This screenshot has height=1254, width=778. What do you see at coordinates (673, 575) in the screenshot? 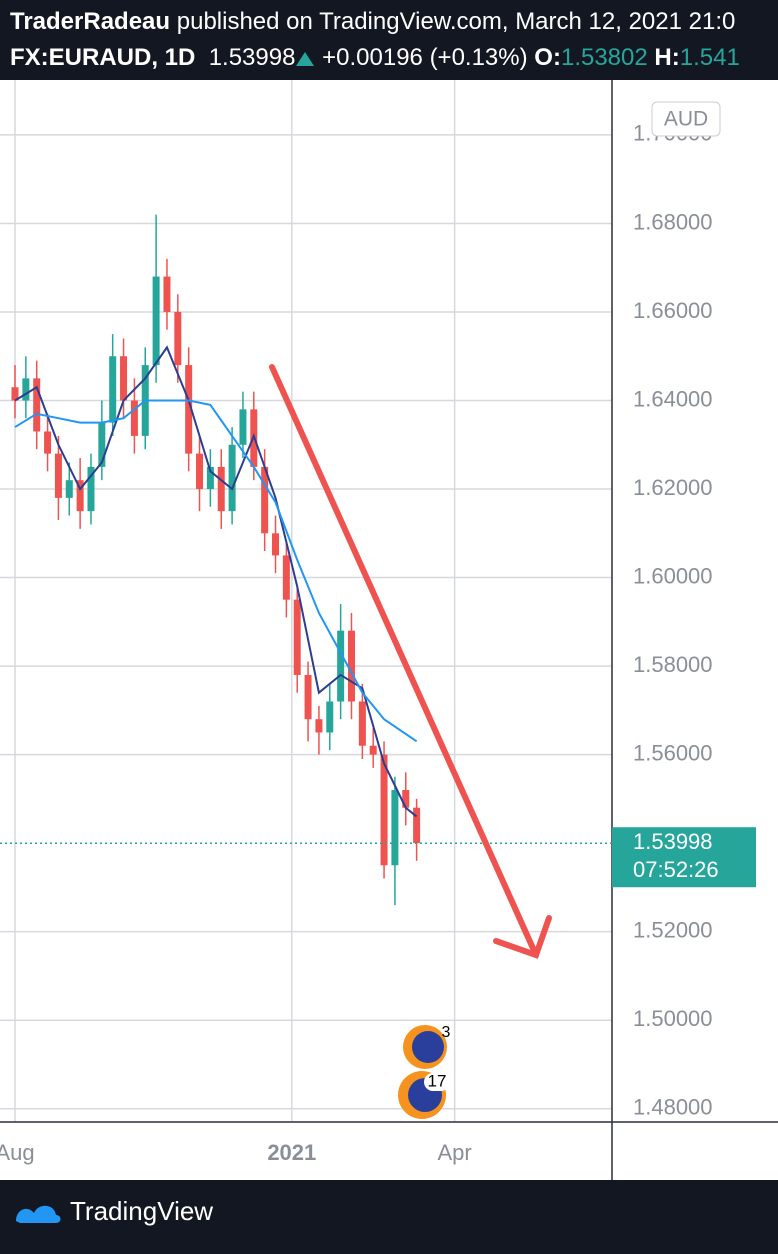
I see `y-tick-label: 1.60000` at bounding box center [673, 575].